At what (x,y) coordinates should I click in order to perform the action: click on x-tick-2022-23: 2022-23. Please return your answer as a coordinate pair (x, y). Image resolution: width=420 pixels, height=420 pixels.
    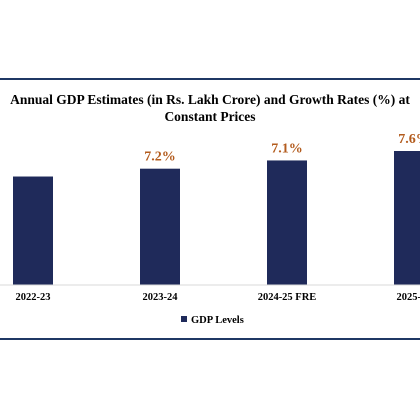
    Looking at the image, I should click on (33, 297).